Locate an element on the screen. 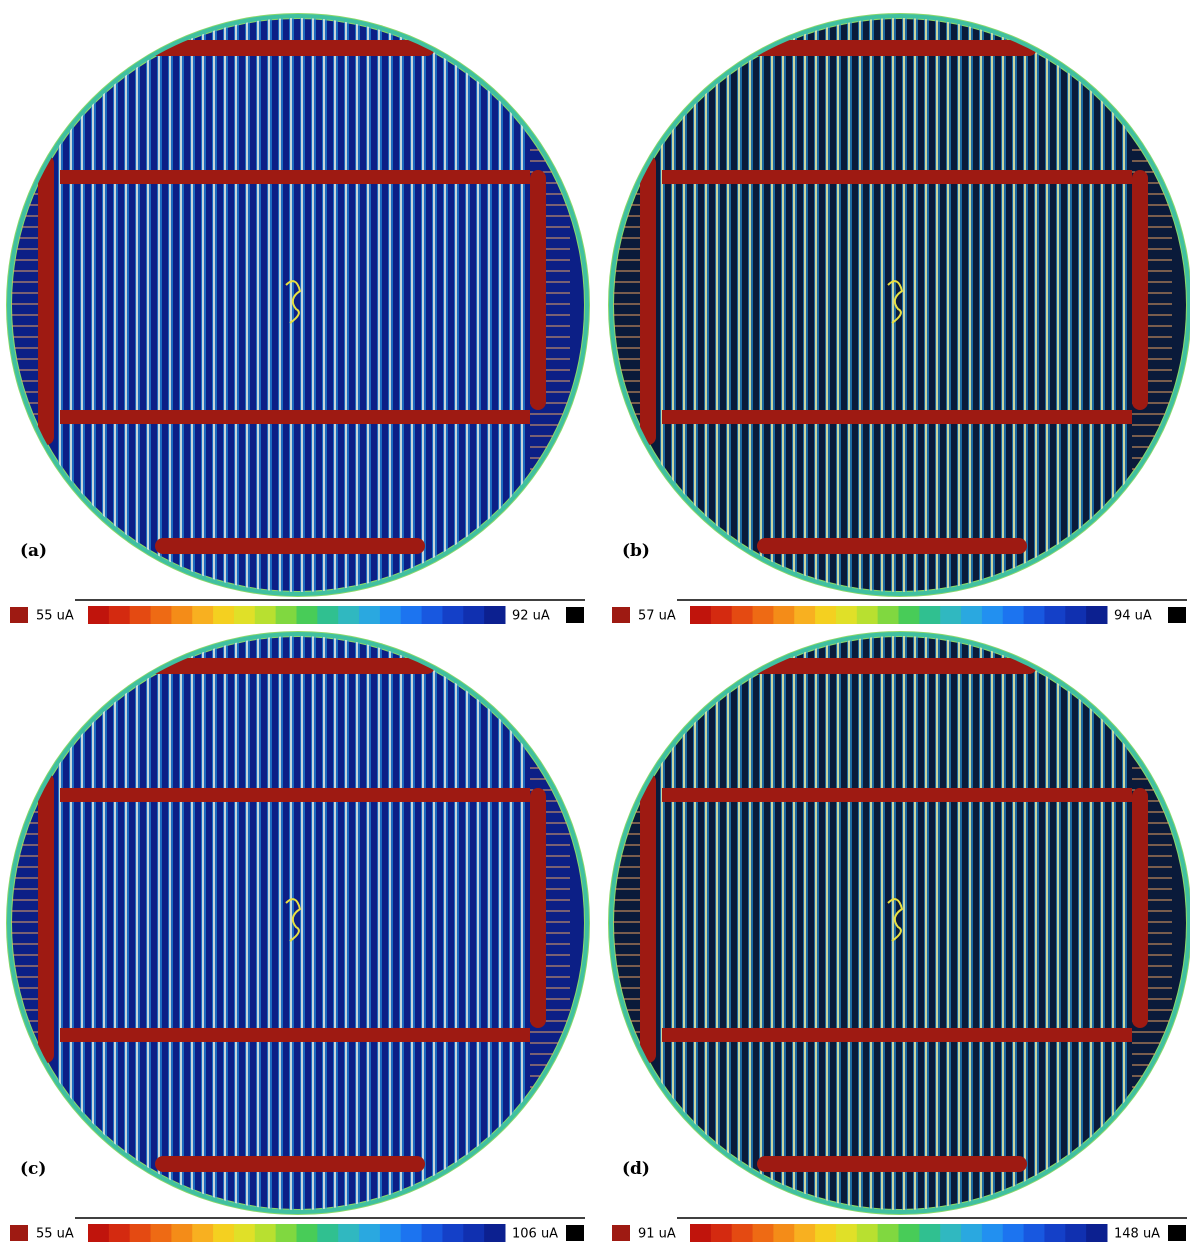 The width and height of the screenshot is (1190, 1246). panel-label: (c) is located at coordinates (33, 1169).